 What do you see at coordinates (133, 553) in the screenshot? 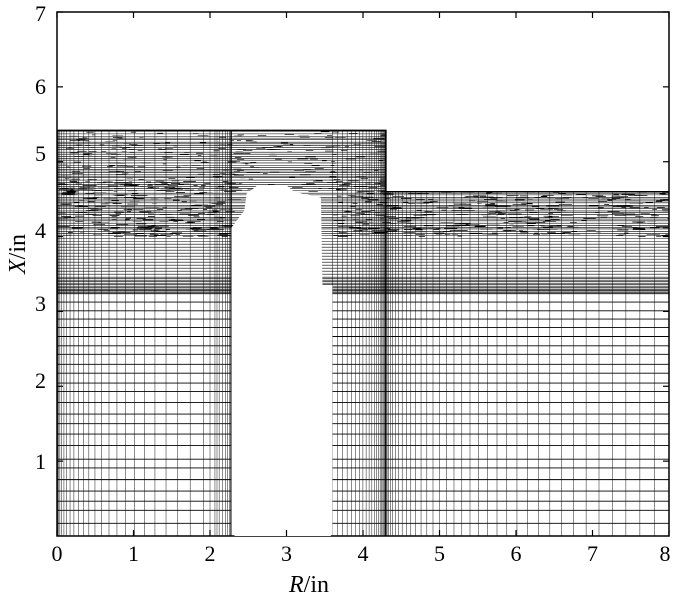
I see `x-tick-label: 1` at bounding box center [133, 553].